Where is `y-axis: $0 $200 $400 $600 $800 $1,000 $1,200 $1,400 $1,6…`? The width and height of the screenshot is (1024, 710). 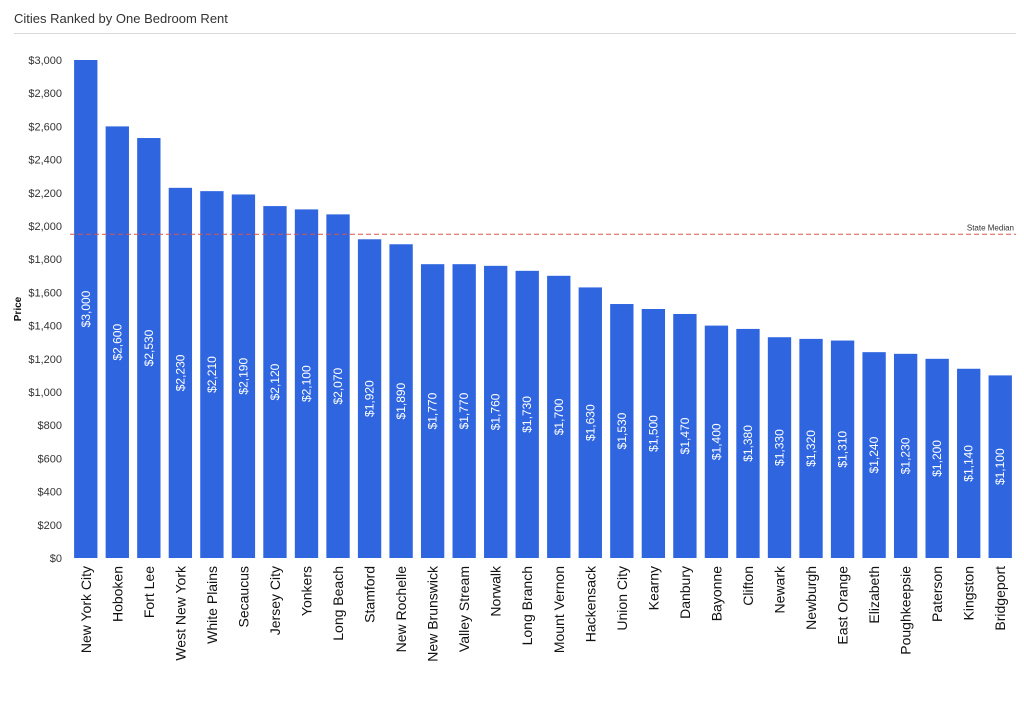 y-axis: $0 $200 $400 $600 $800 $1,000 $1,200 $1,400 $1,6… is located at coordinates (45, 310).